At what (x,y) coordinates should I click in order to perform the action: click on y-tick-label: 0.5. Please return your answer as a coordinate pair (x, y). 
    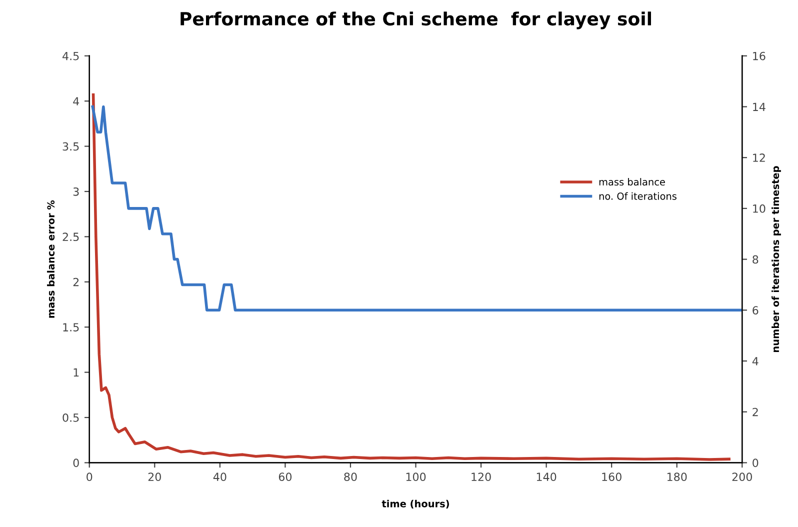
    Looking at the image, I should click on (70, 417).